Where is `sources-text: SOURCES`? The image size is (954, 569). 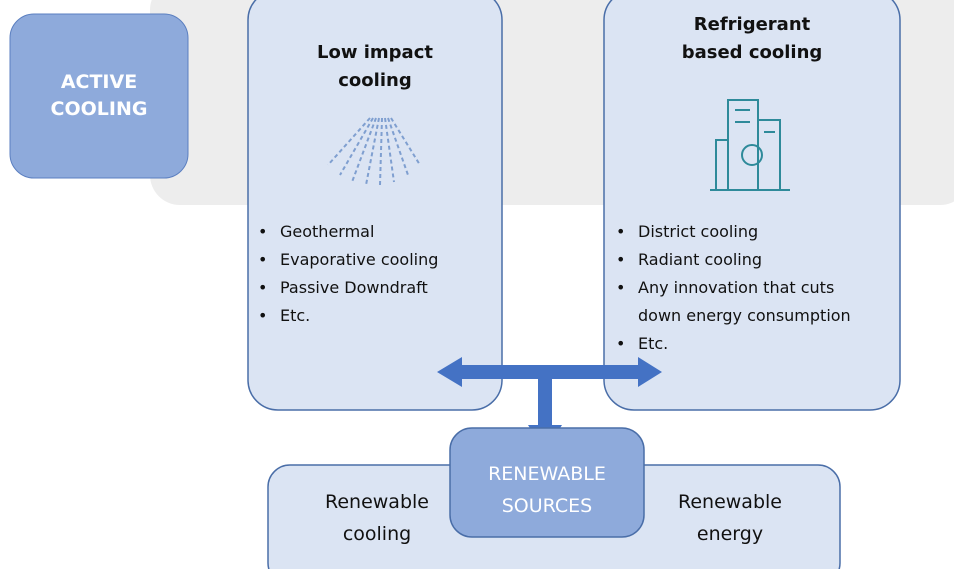 sources-text: SOURCES is located at coordinates (547, 506).